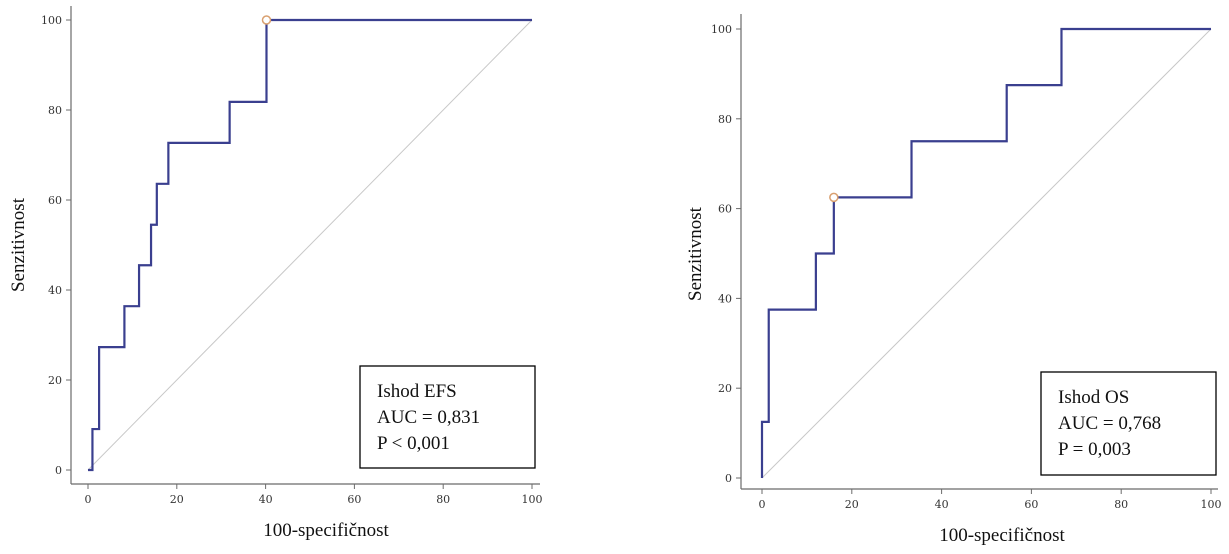 This screenshot has width=1229, height=554. I want to click on stats-box-line: P = 0,003, so click(1094, 449).